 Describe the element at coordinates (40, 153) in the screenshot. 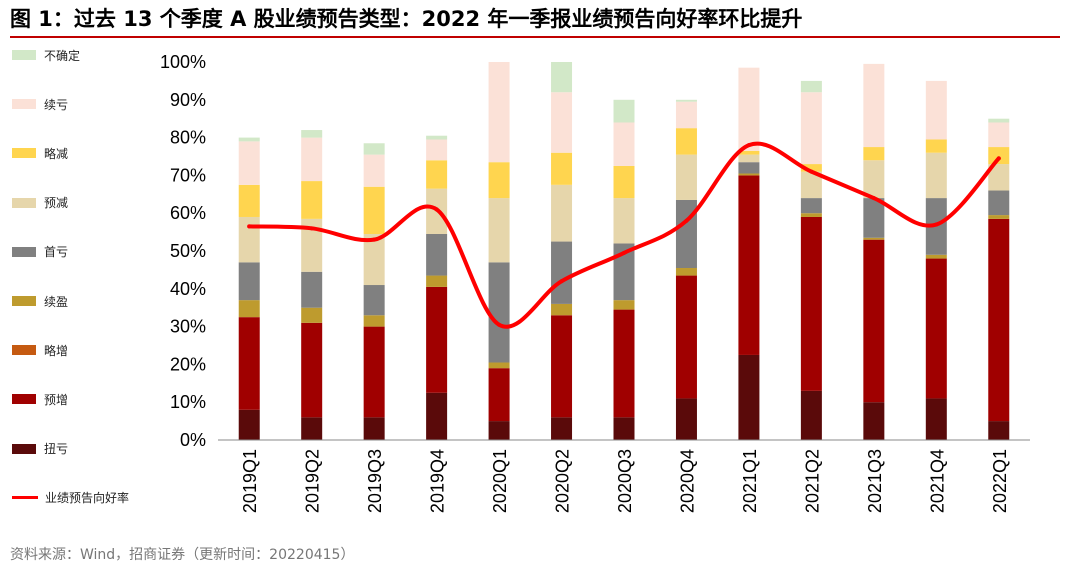

I see `legend-item: 略减` at that location.